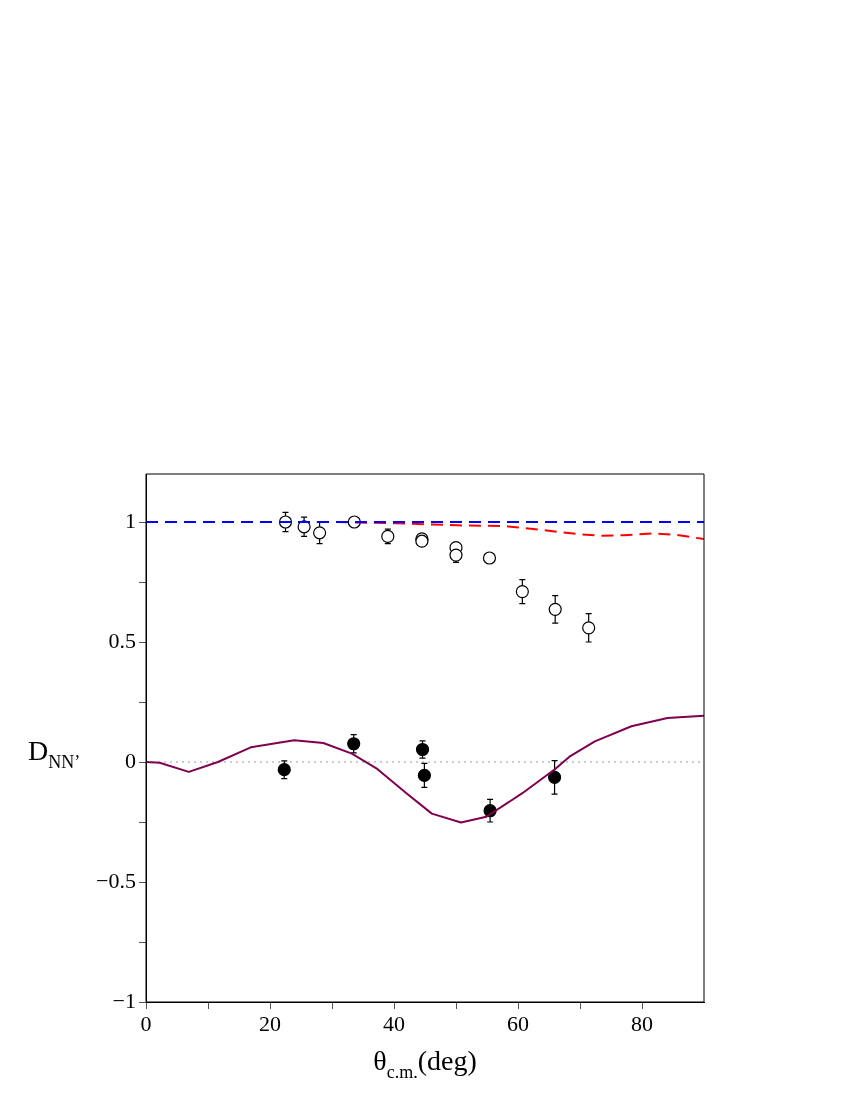 This screenshot has width=850, height=1100. What do you see at coordinates (124, 1000) in the screenshot?
I see `y-tick-label: −1` at bounding box center [124, 1000].